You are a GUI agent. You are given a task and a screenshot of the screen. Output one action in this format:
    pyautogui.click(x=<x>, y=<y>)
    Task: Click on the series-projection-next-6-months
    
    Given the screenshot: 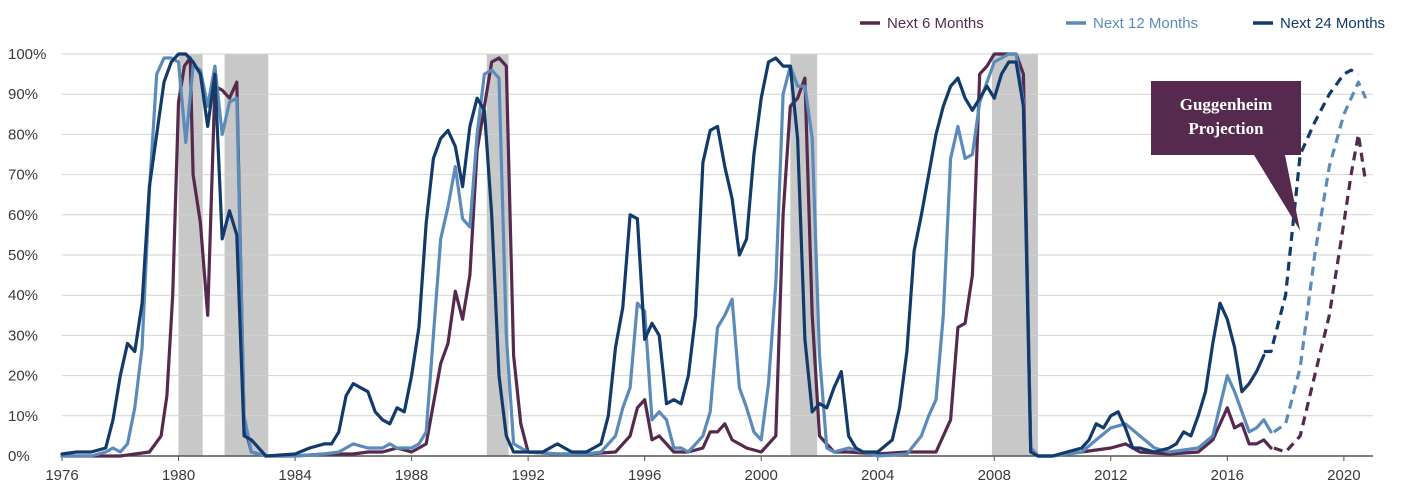 What is the action you would take?
    pyautogui.click(x=1320, y=293)
    